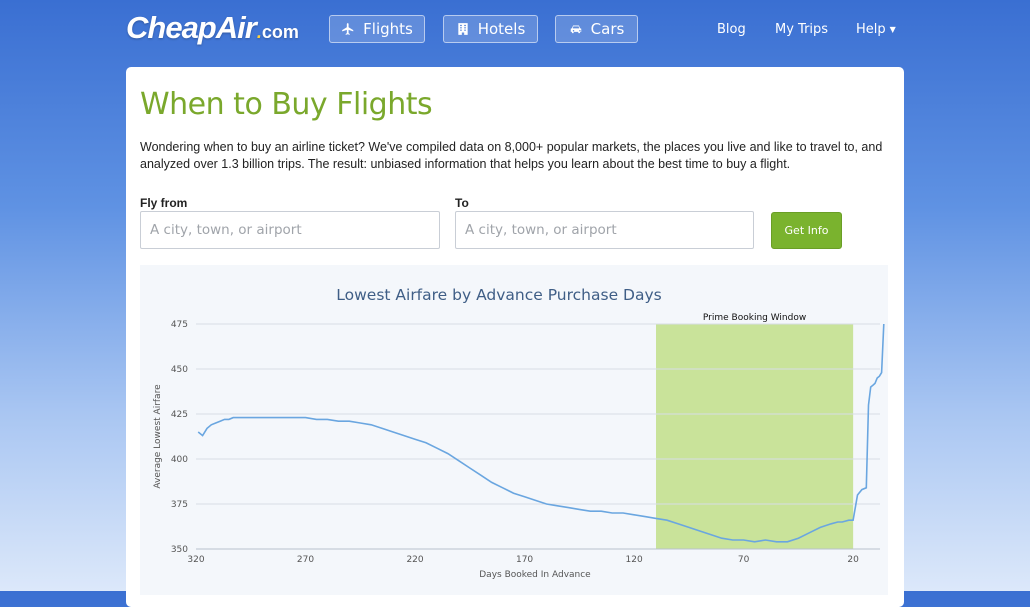 This screenshot has width=1030, height=607. What do you see at coordinates (892, 29) in the screenshot?
I see `caret-down-icon: ▼` at bounding box center [892, 29].